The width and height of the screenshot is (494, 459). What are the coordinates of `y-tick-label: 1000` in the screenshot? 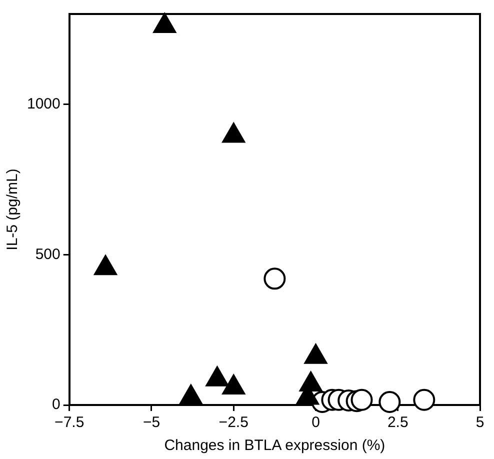 It's located at (43, 103).